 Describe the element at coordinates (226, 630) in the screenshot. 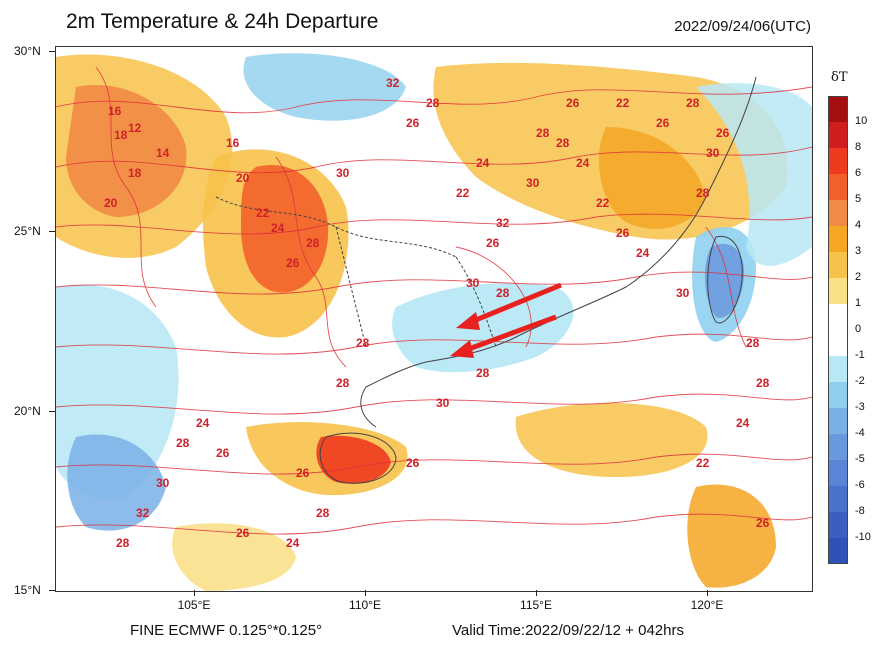

I see `model-info: FINE ECMWF 0.125°*0.125°` at that location.